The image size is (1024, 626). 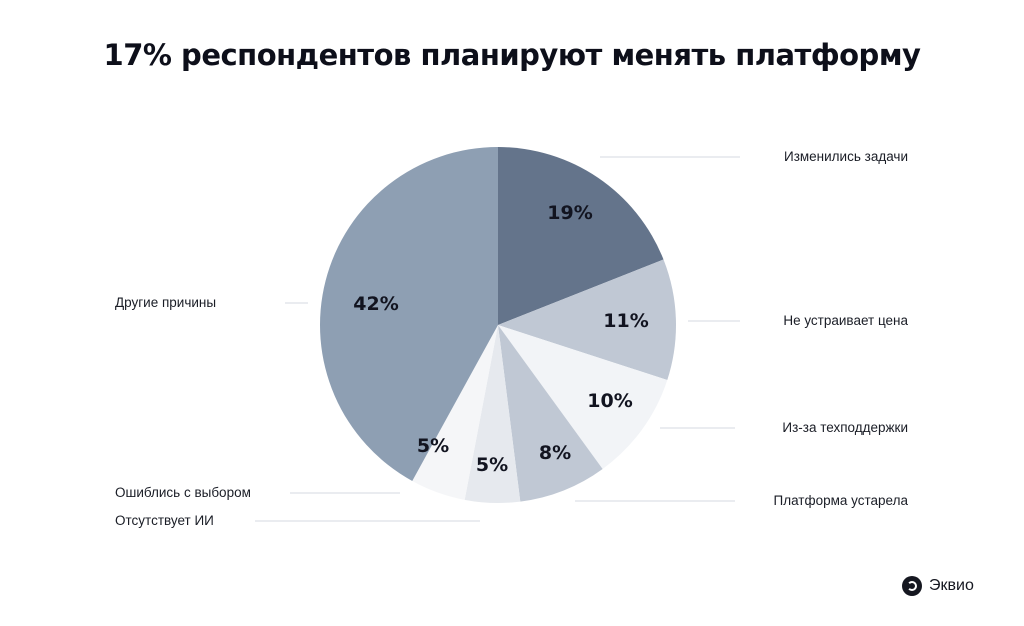 What do you see at coordinates (164, 520) in the screenshot?
I see `slice-category-label: Отсутствует ИИ` at bounding box center [164, 520].